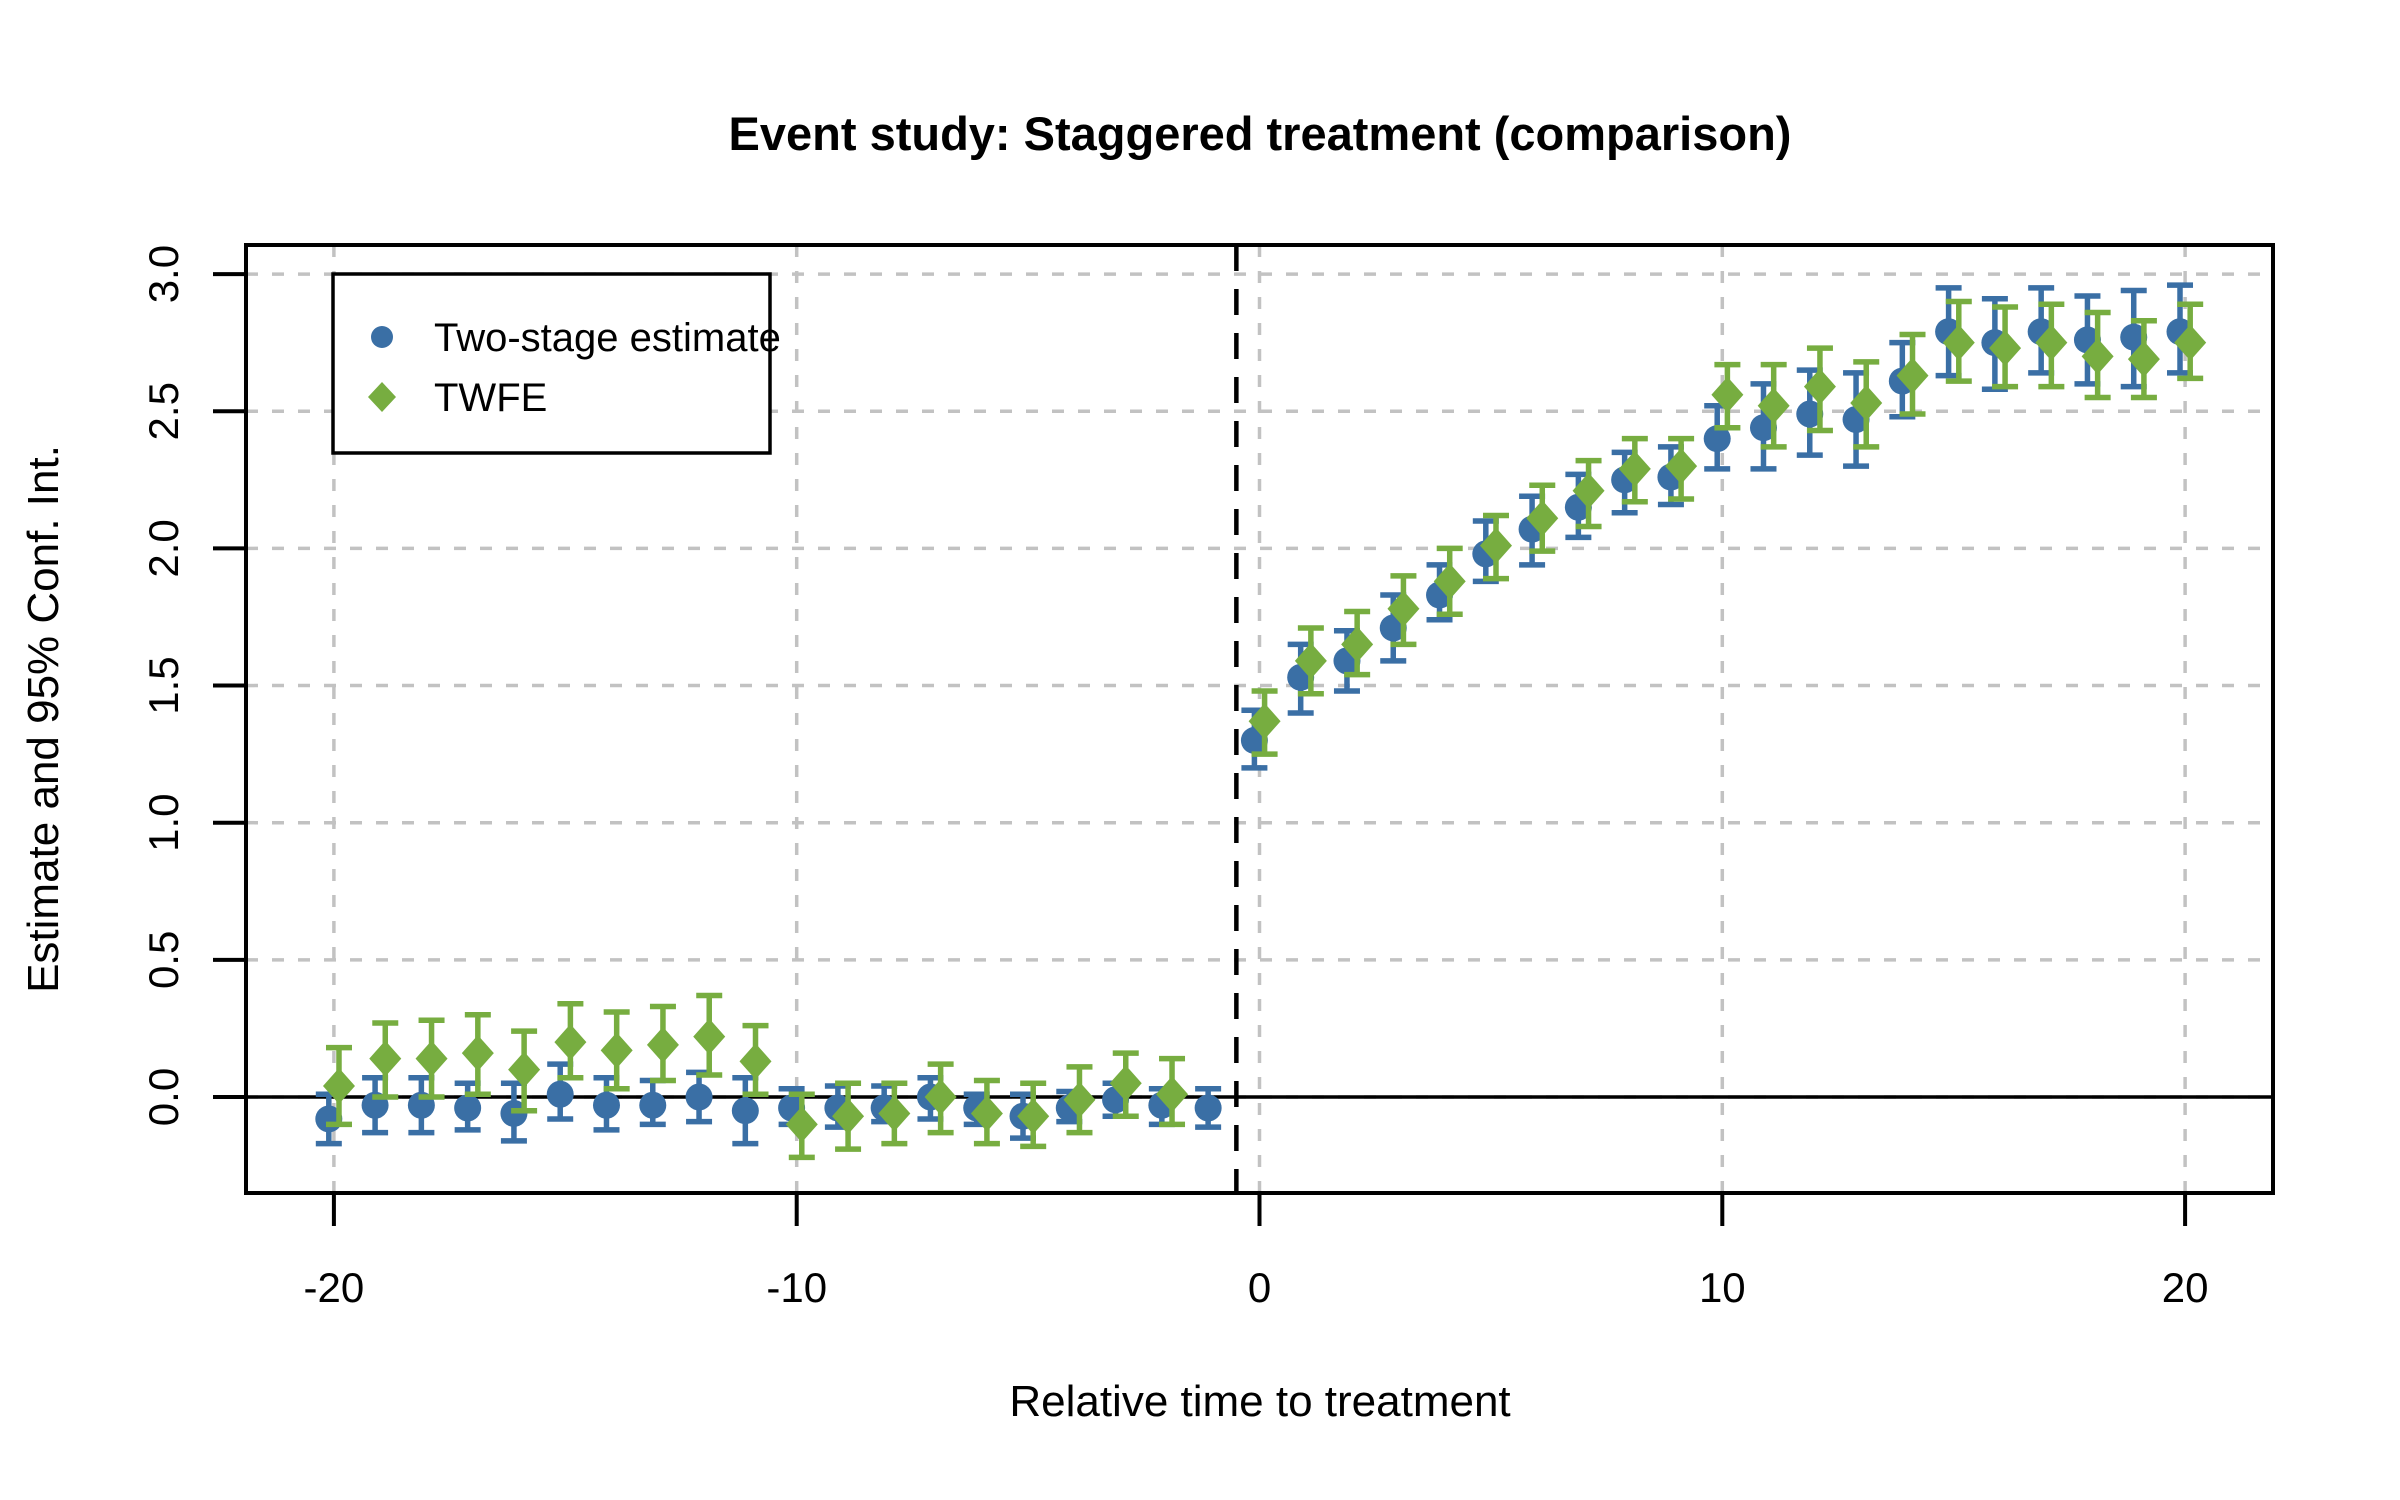 The width and height of the screenshot is (2400, 1500). I want to click on legend-label-two-stage: Two-stage estimate, so click(607, 338).